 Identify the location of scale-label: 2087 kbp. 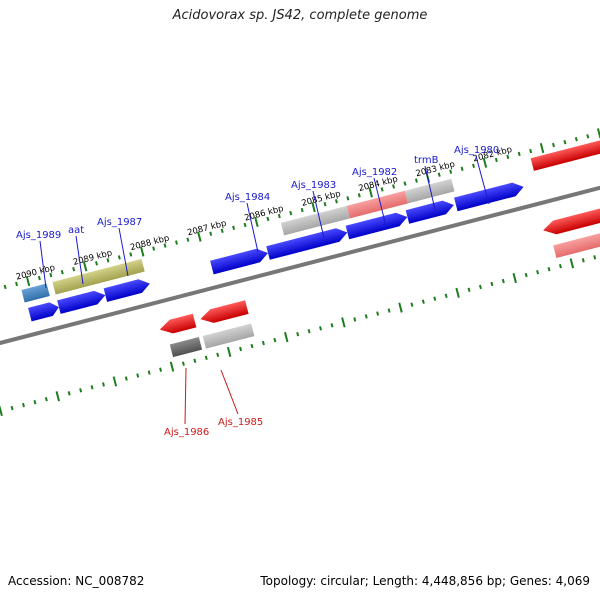
(206, 229).